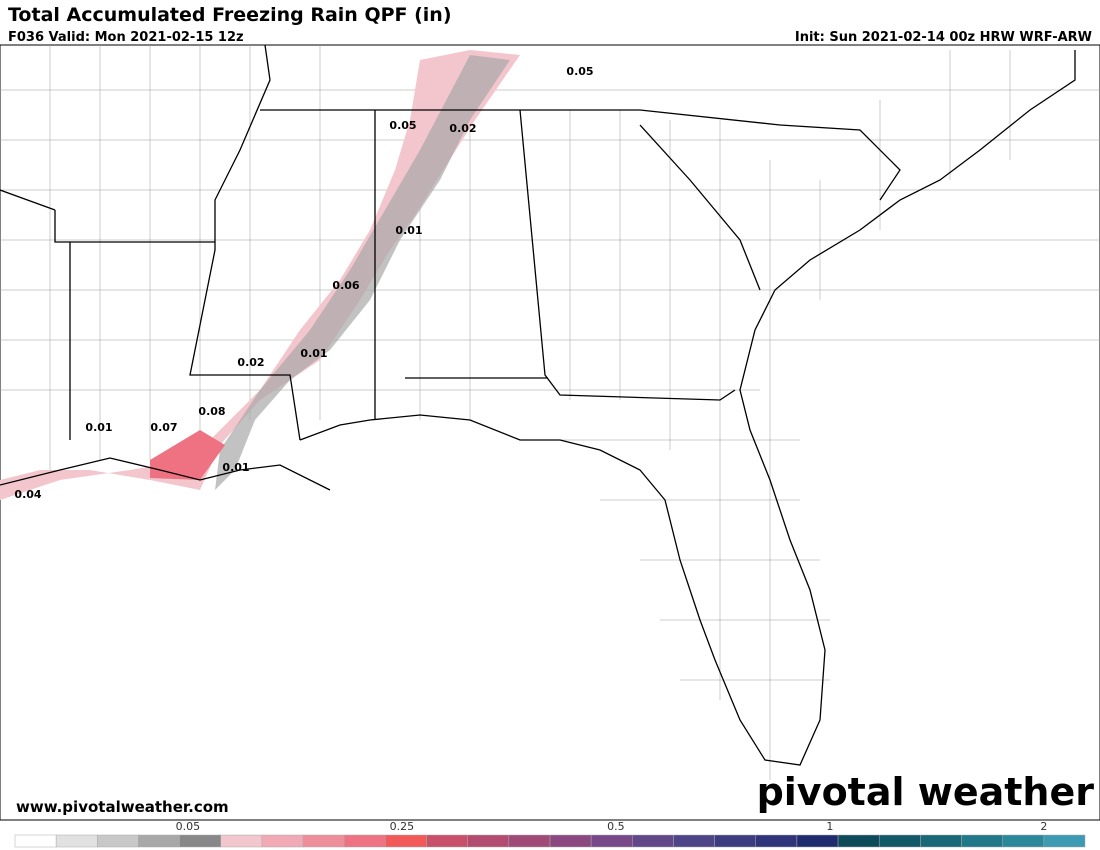 The image size is (1100, 850). I want to click on value-label: 0.04, so click(27, 494).